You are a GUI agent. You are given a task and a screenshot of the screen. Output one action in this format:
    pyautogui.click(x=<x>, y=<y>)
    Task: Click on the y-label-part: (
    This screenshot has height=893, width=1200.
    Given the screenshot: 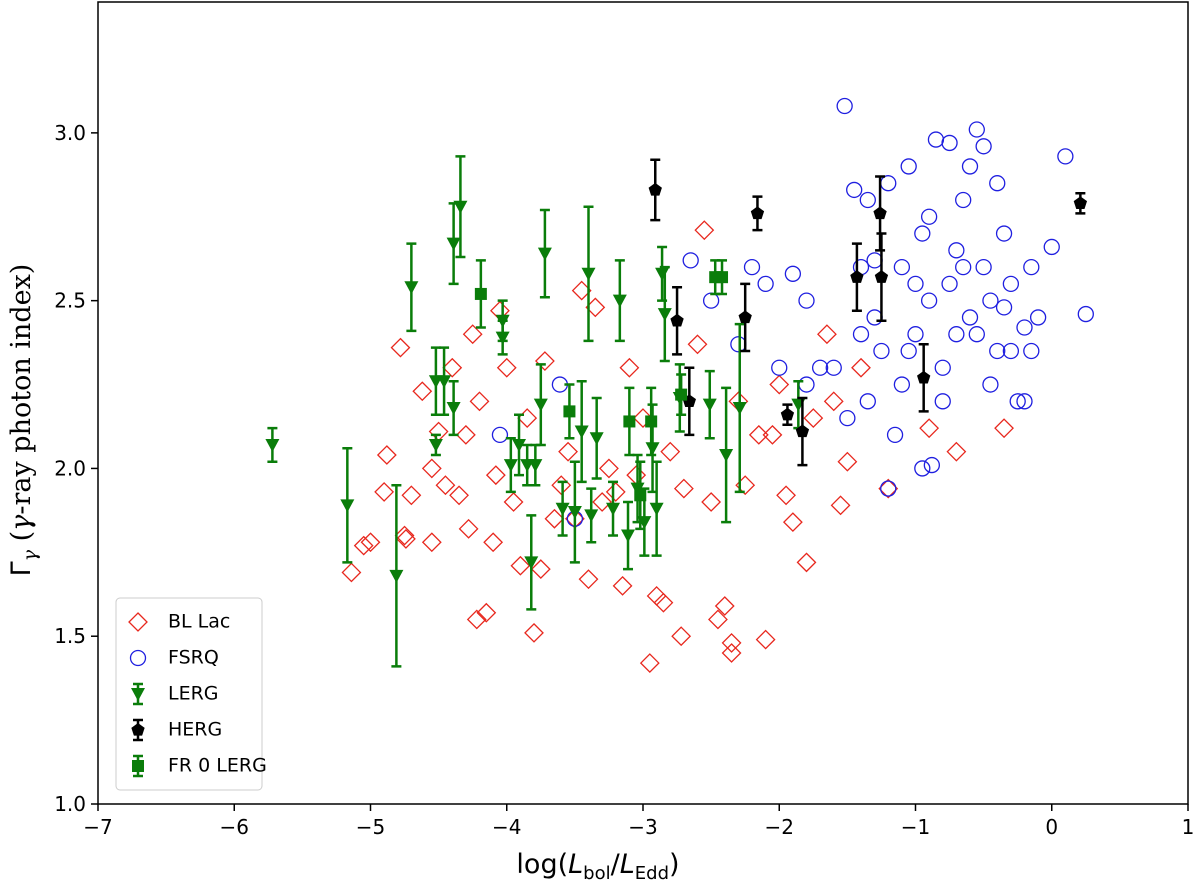 What is the action you would take?
    pyautogui.click(x=21, y=540)
    